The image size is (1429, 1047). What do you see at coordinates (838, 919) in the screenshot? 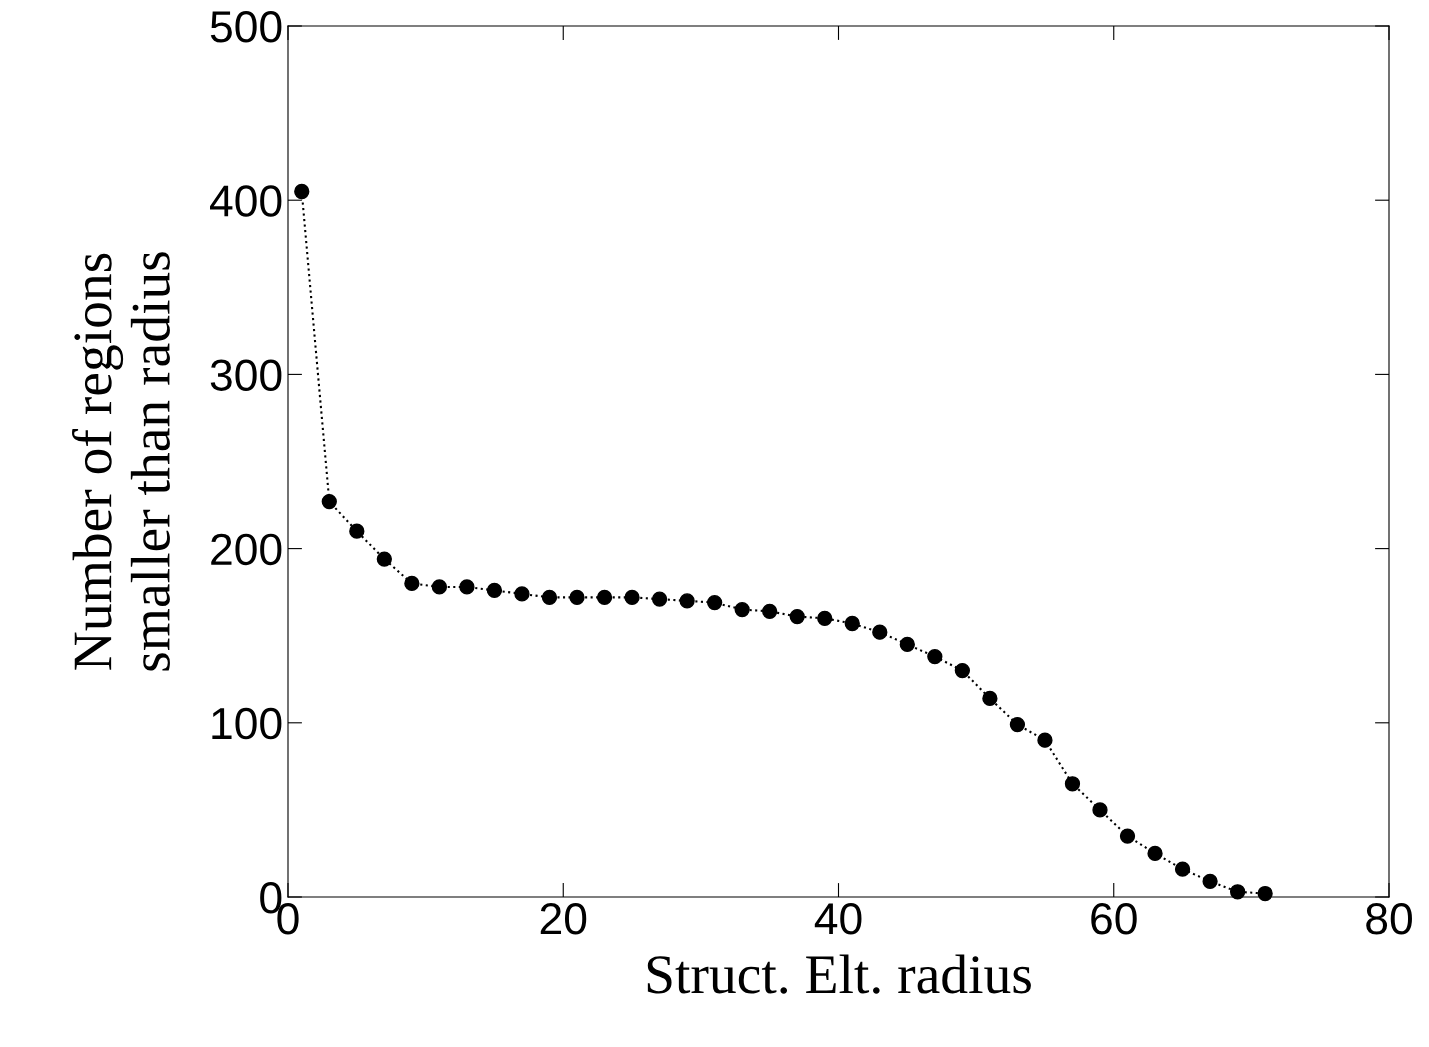
I see `x-tick-label: 40` at bounding box center [838, 919].